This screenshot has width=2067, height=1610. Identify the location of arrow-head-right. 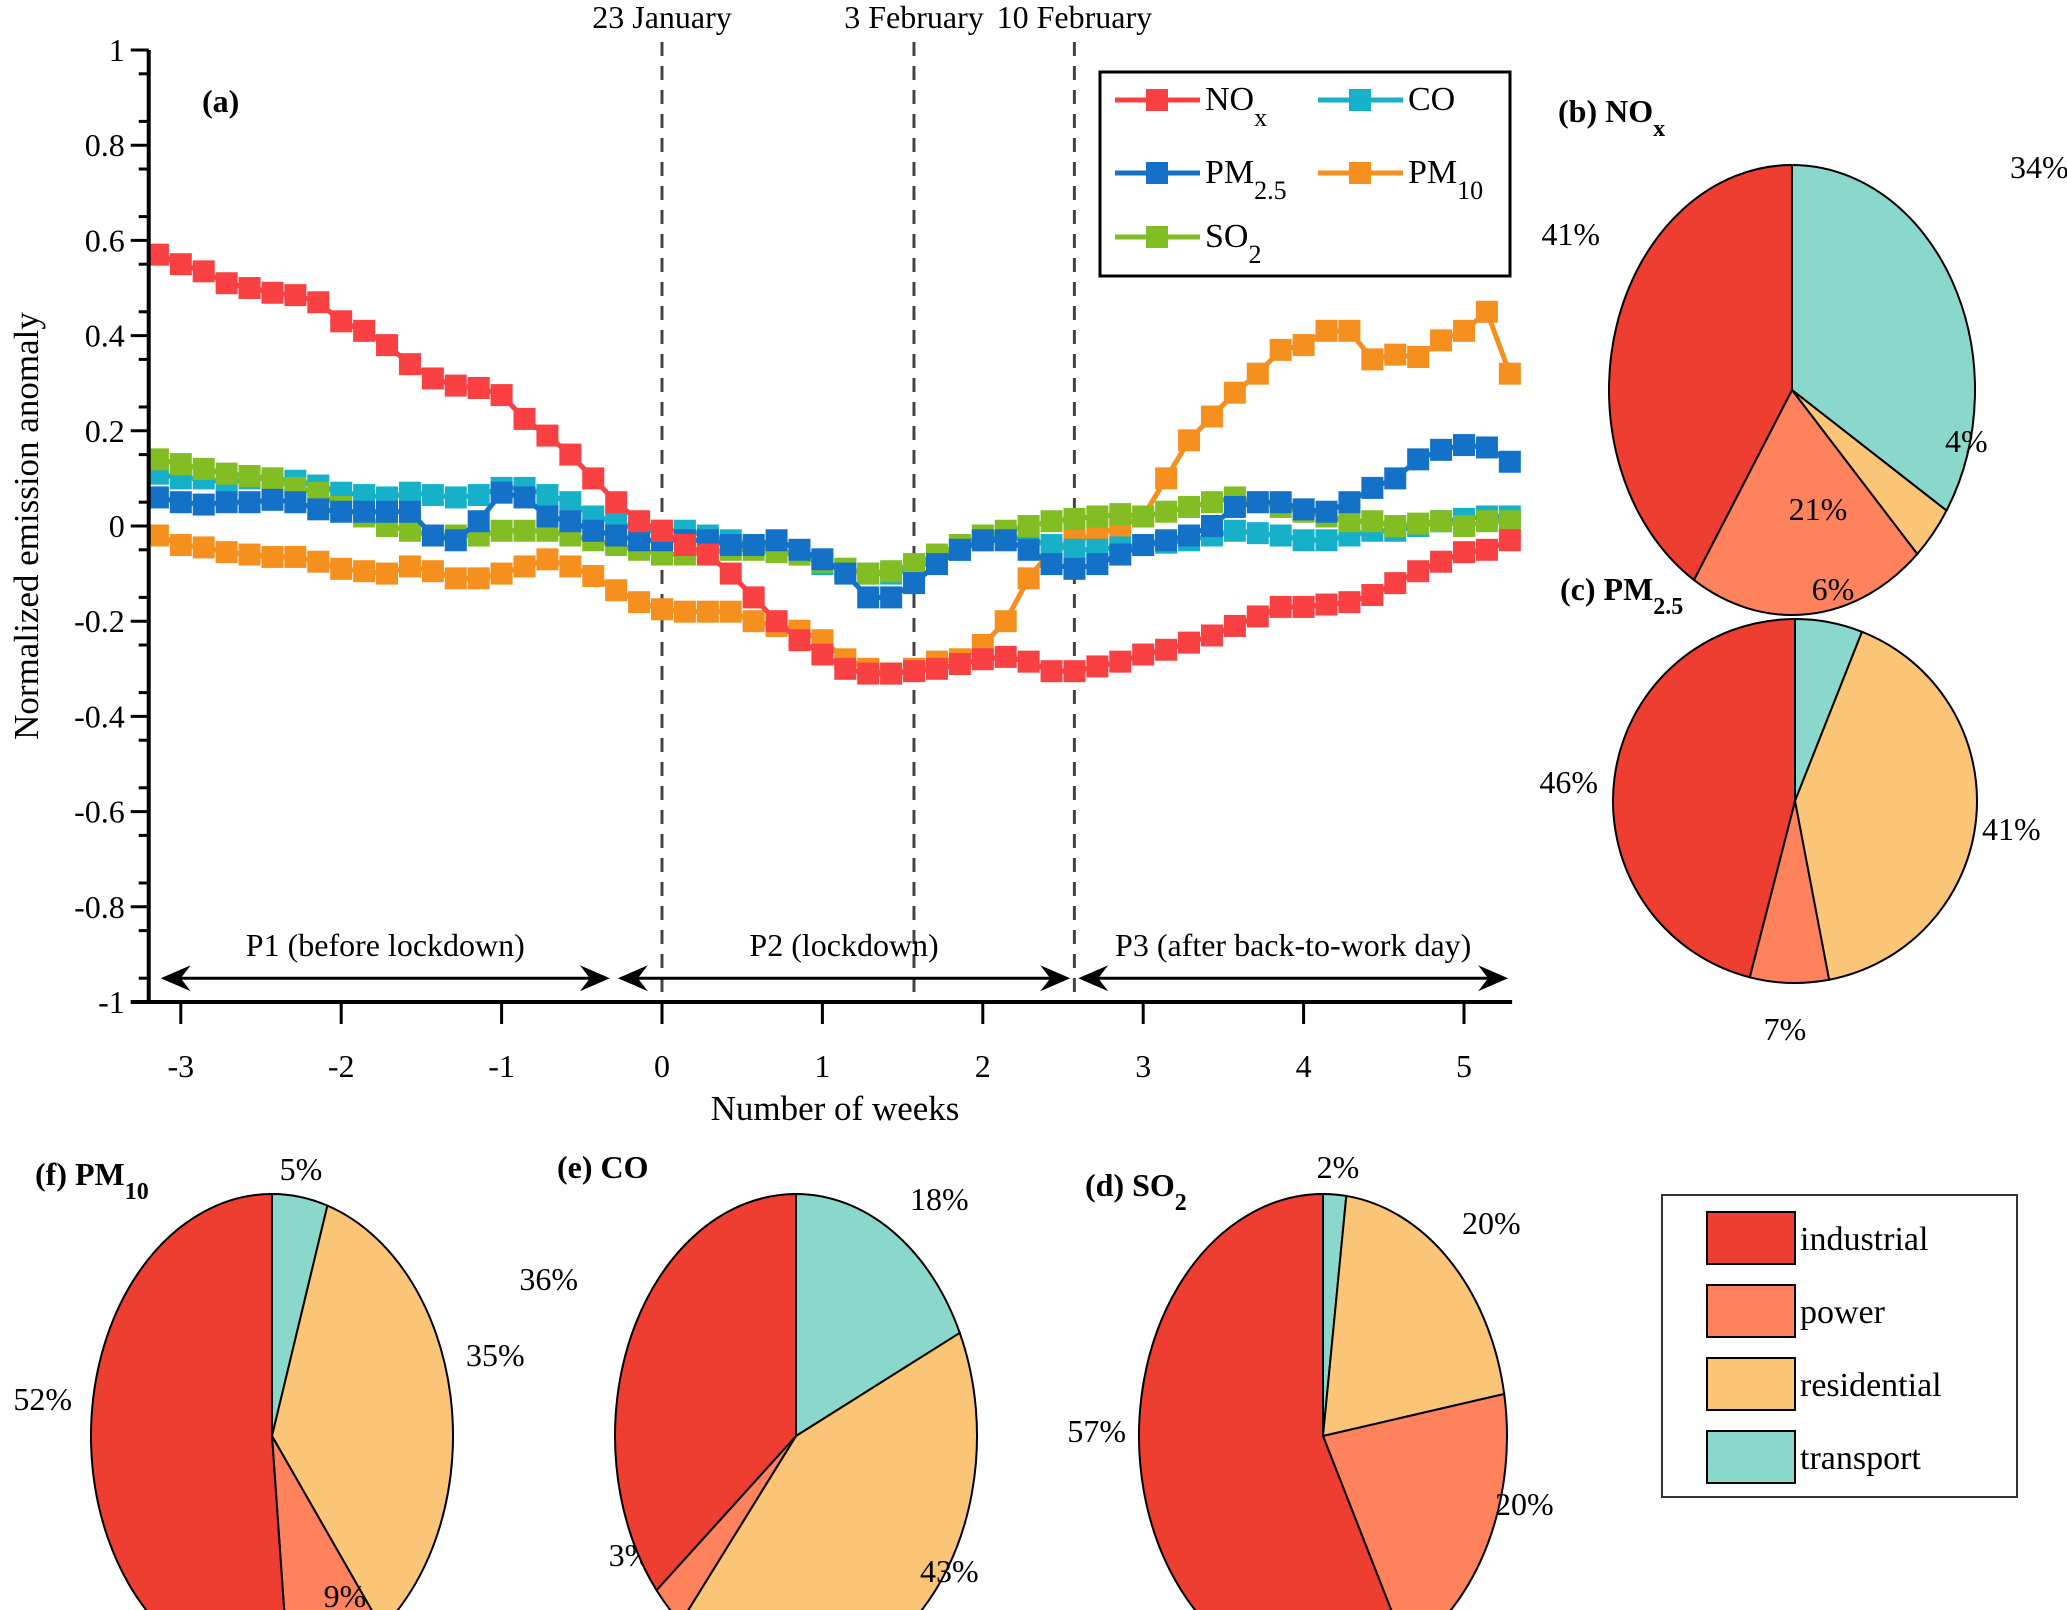
(1055, 978).